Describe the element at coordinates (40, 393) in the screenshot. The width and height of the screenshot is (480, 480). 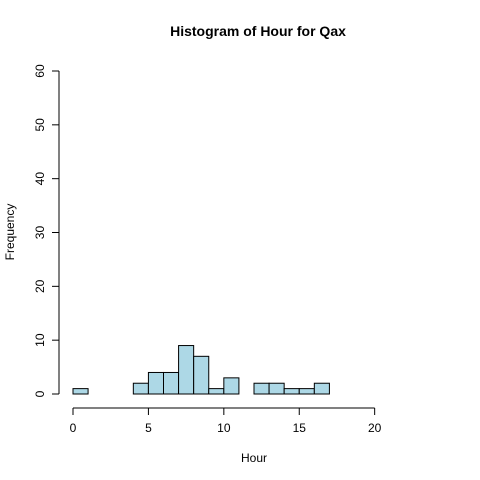
I see `y-tick-label-0: 0` at that location.